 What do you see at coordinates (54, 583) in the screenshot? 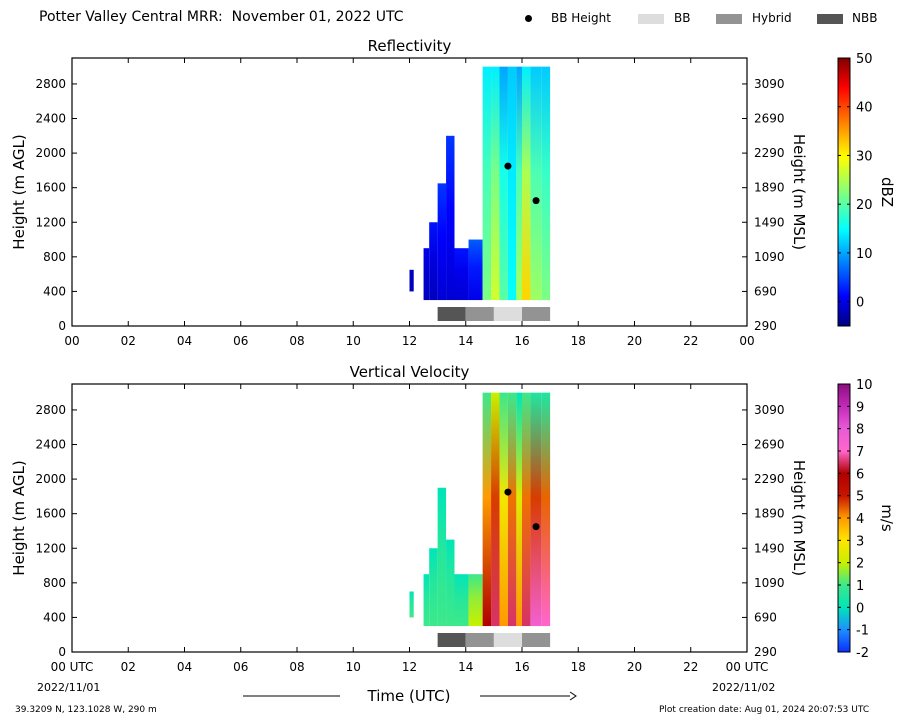
I see `y-tick-label: 800` at bounding box center [54, 583].